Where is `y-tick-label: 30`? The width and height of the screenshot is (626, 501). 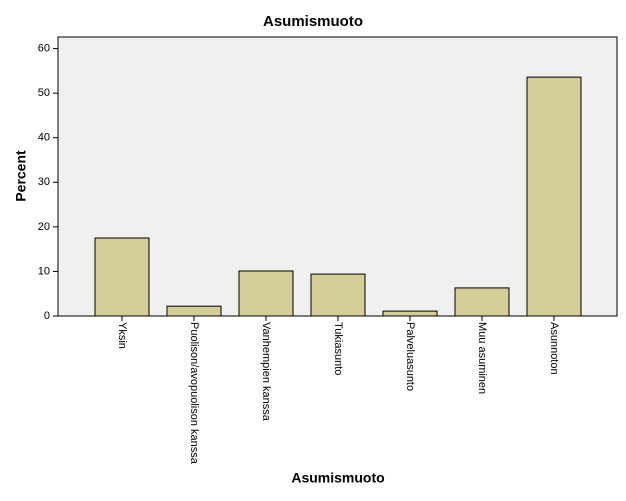
y-tick-label: 30 is located at coordinates (44, 182).